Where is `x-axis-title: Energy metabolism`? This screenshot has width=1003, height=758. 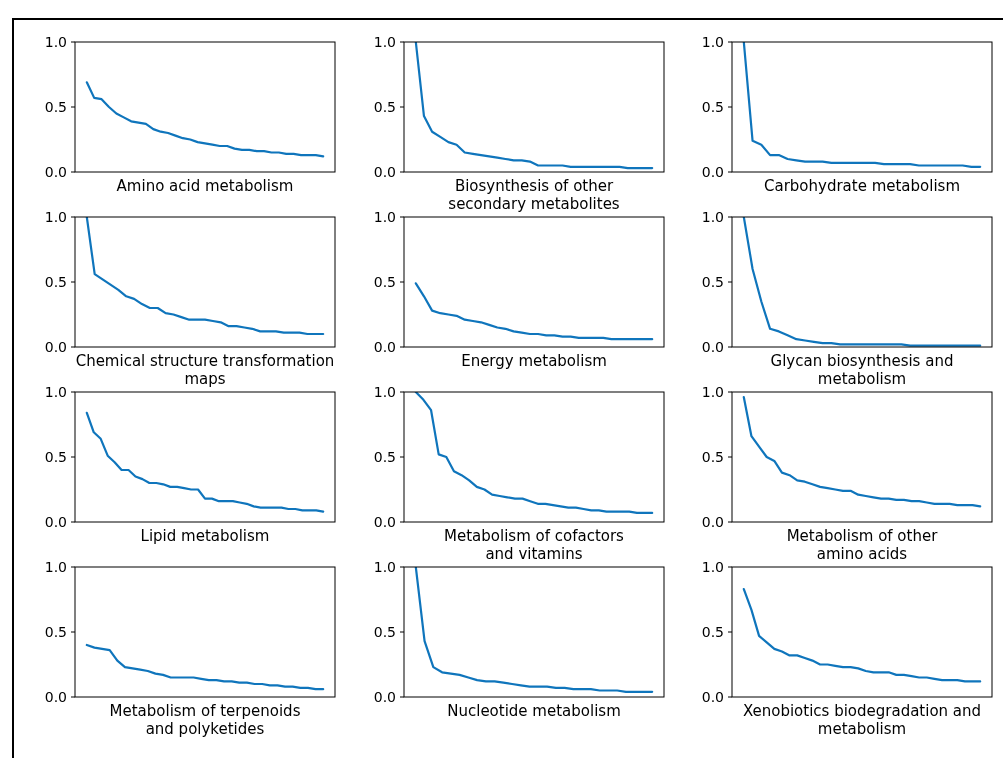
x-axis-title: Energy metabolism is located at coordinates (534, 361).